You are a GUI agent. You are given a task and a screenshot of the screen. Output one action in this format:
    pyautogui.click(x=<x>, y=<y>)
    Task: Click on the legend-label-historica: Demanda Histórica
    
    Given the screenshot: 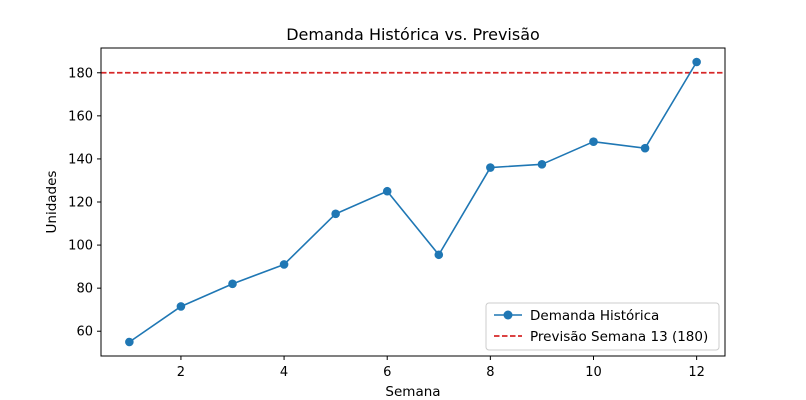 What is the action you would take?
    pyautogui.click(x=594, y=316)
    